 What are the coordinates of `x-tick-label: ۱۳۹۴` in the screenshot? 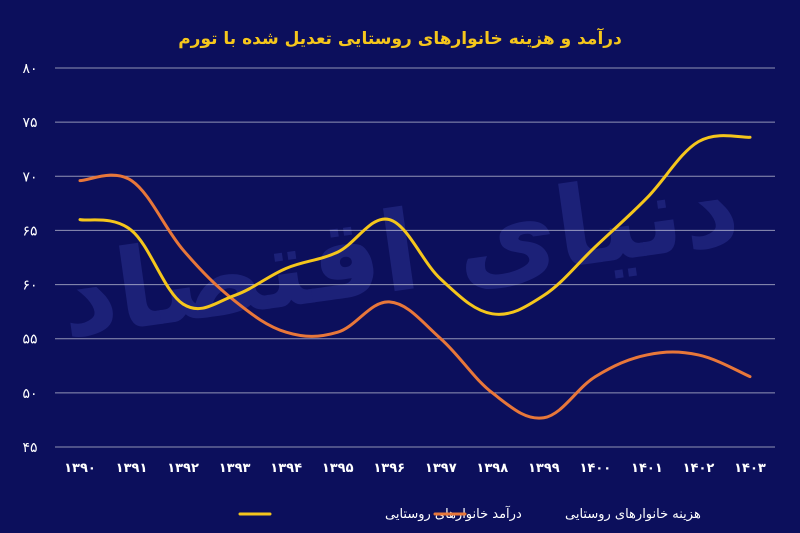 It's located at (286, 468).